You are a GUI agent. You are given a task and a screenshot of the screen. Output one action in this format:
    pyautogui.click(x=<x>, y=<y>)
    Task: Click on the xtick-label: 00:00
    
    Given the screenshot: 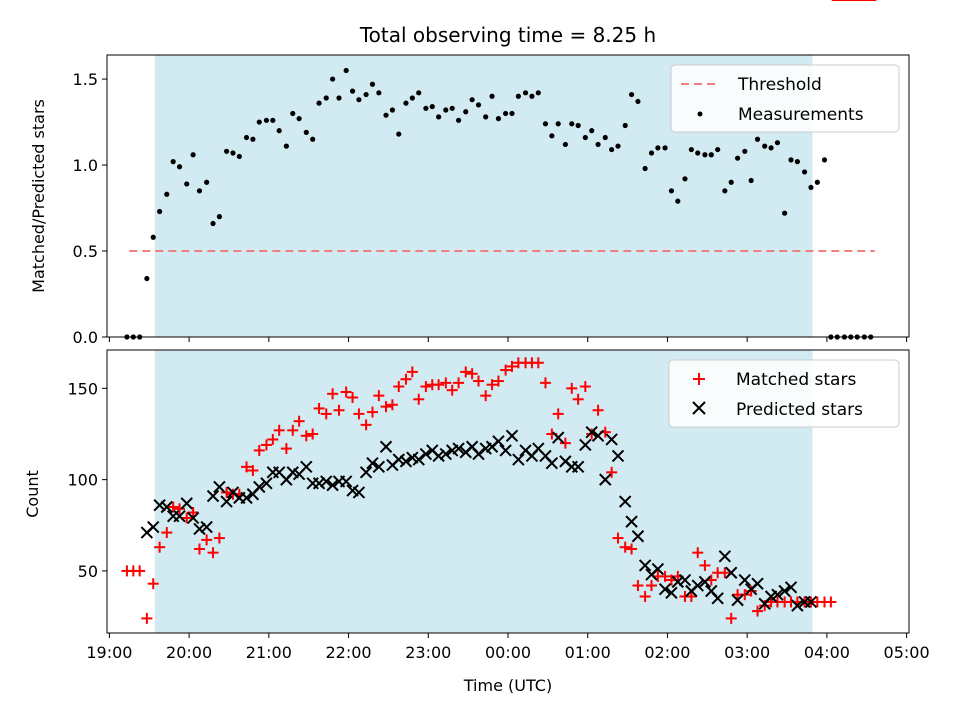 What is the action you would take?
    pyautogui.click(x=508, y=652)
    